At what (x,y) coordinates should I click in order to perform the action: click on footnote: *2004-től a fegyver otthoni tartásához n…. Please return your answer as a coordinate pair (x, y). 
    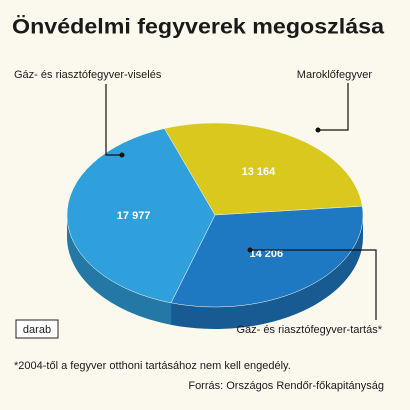
    Looking at the image, I should click on (152, 366).